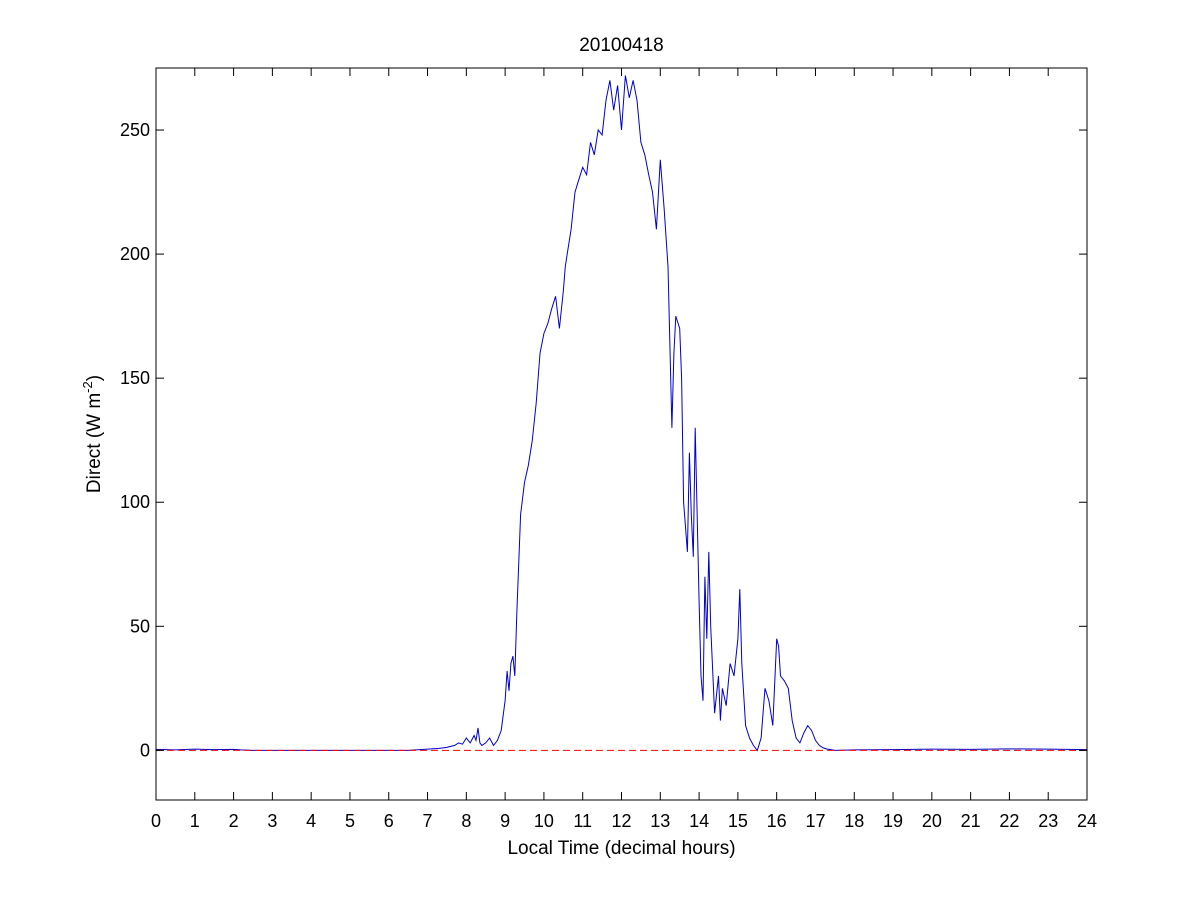  I want to click on x-tick-label: 15, so click(738, 821).